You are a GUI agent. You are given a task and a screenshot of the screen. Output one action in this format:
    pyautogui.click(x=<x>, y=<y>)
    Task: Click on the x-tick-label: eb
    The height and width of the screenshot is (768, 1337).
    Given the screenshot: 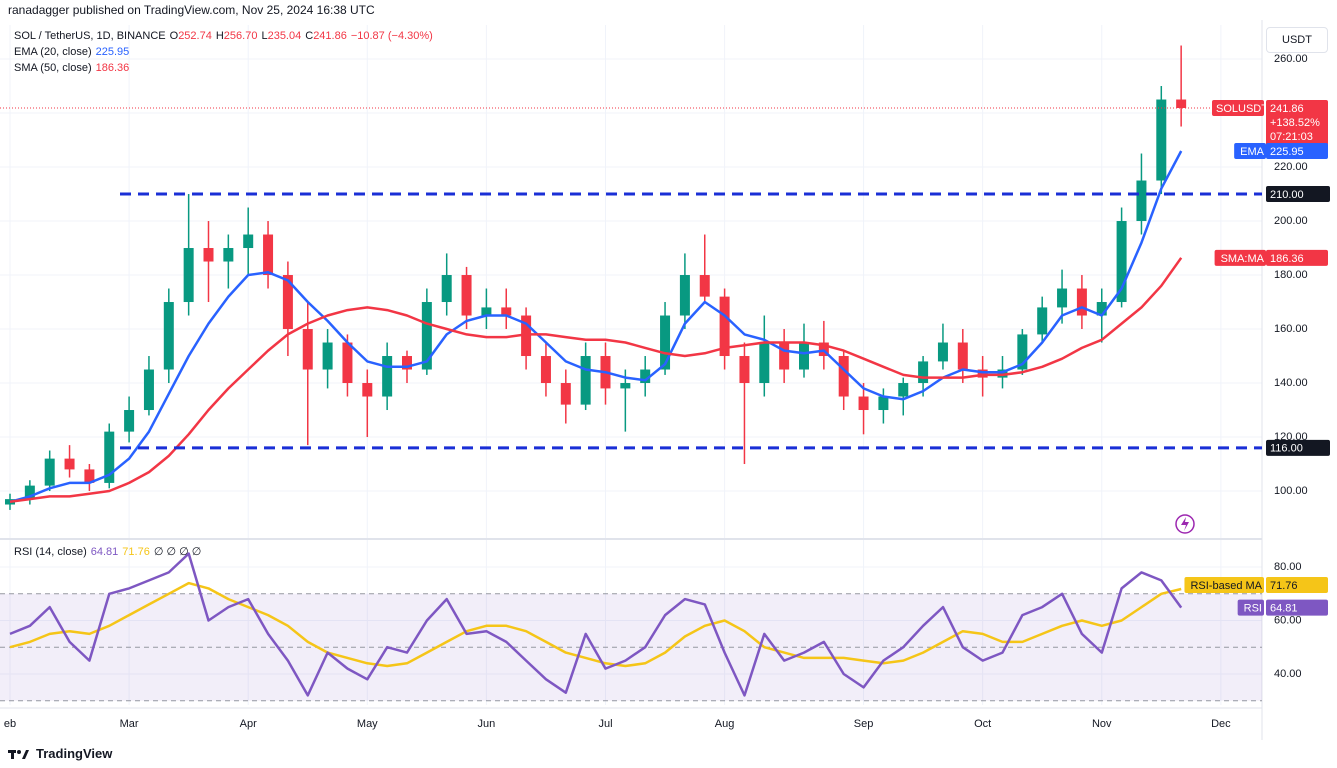 What is the action you would take?
    pyautogui.click(x=10, y=724)
    